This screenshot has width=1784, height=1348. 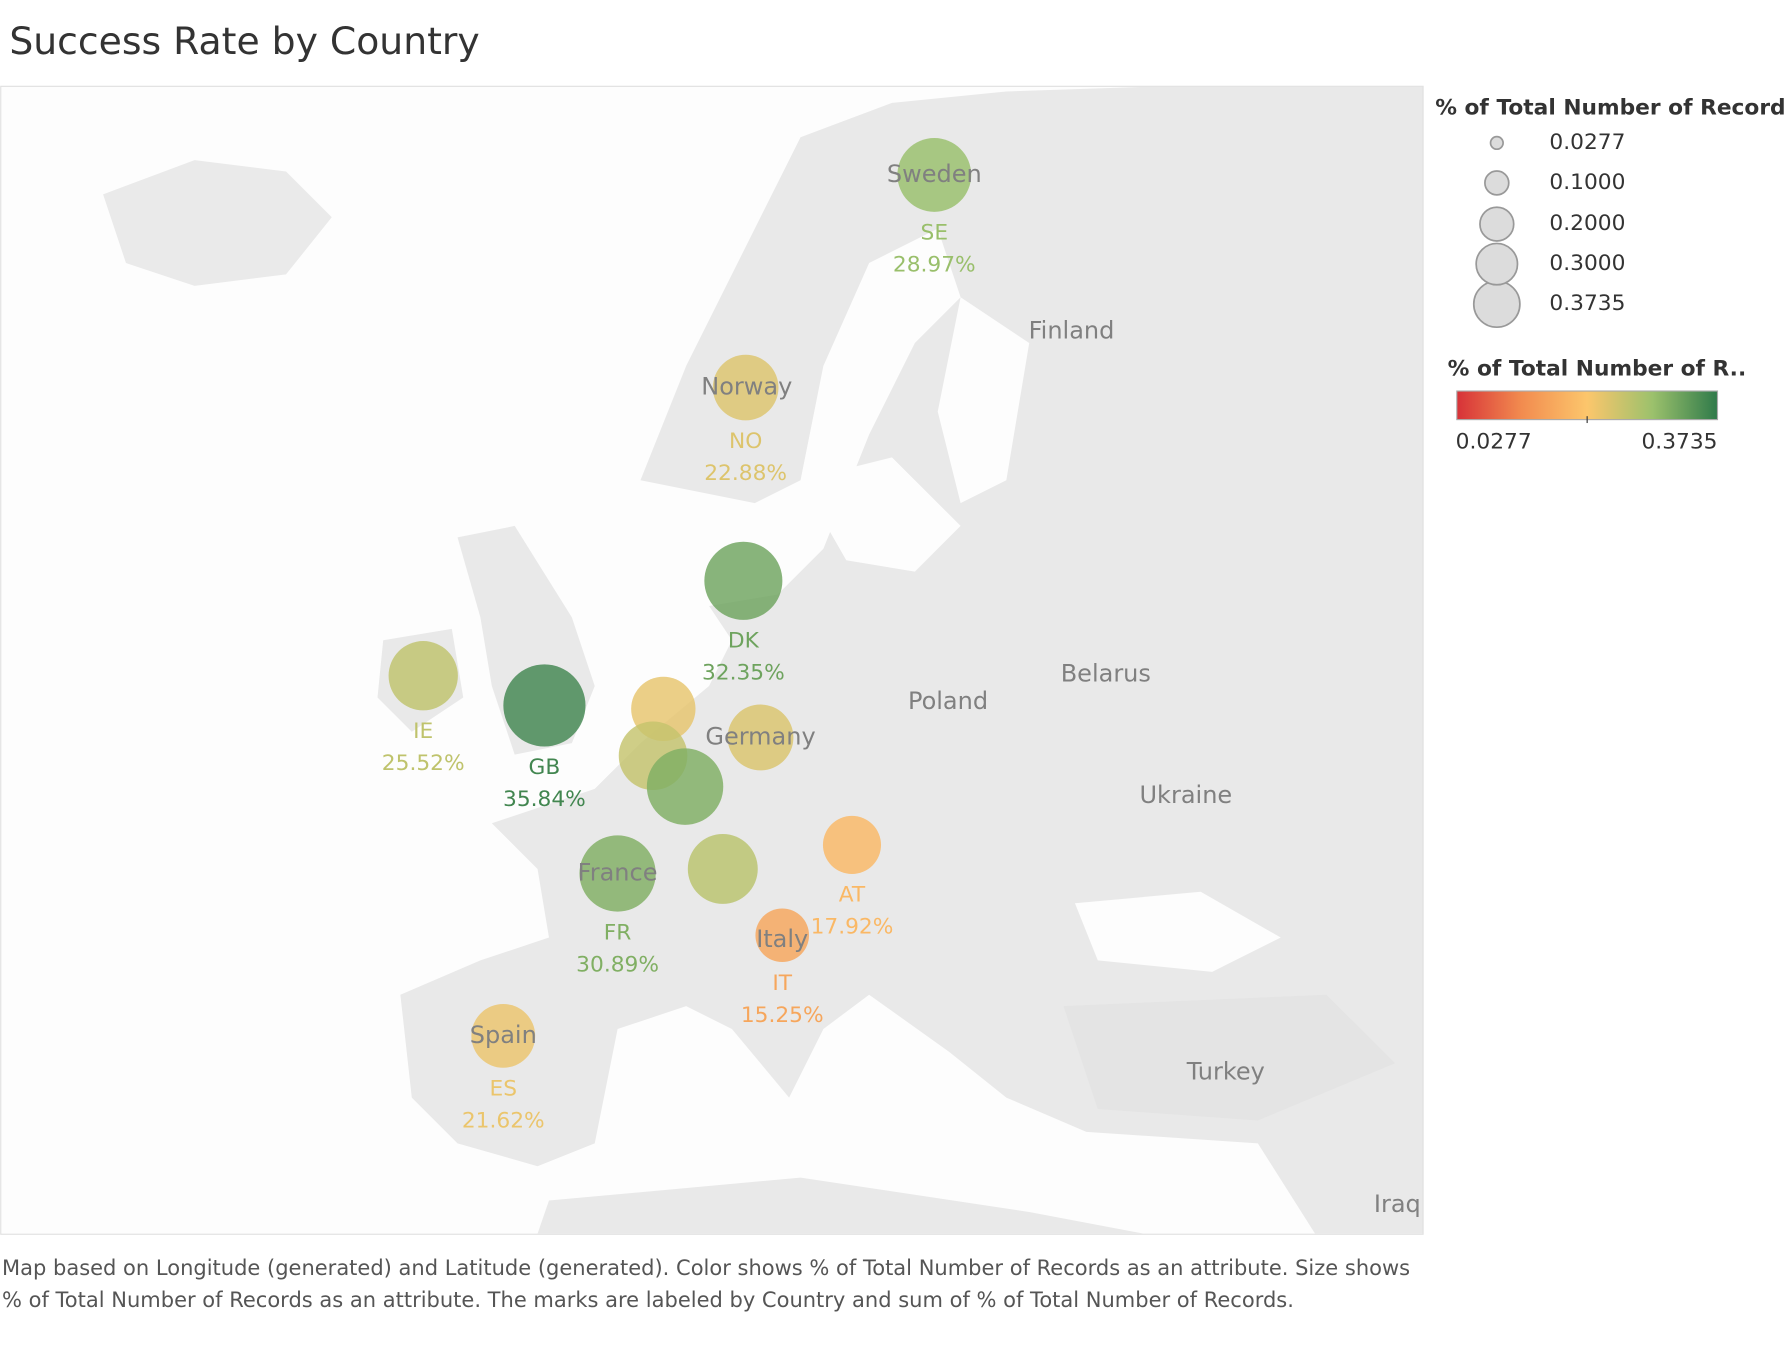 What do you see at coordinates (1397, 1204) in the screenshot?
I see `place-label: Iraq` at bounding box center [1397, 1204].